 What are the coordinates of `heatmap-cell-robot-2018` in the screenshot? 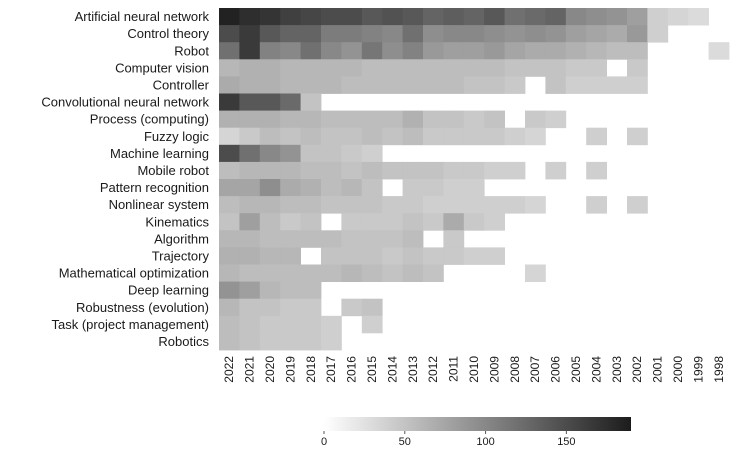 It's located at (311, 51).